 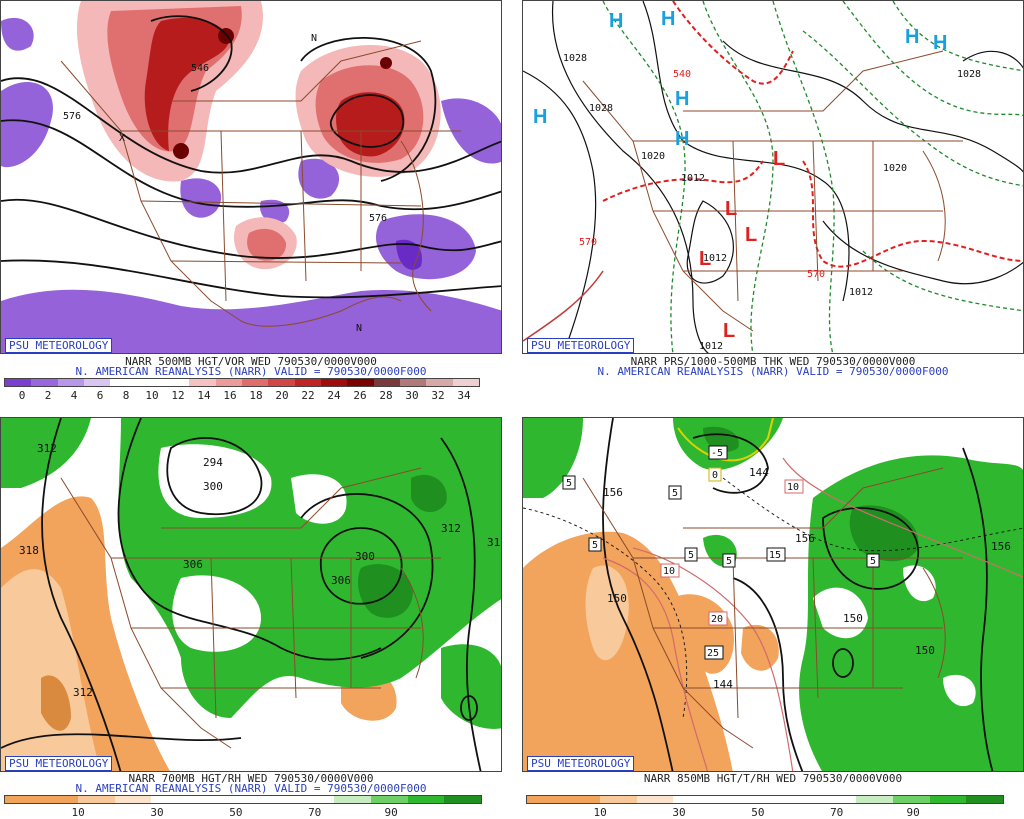 What do you see at coordinates (251, 361) in the screenshot?
I see `caption-line-1: NARR 500MB HGT/VOR WED 790530/0000V000` at bounding box center [251, 361].